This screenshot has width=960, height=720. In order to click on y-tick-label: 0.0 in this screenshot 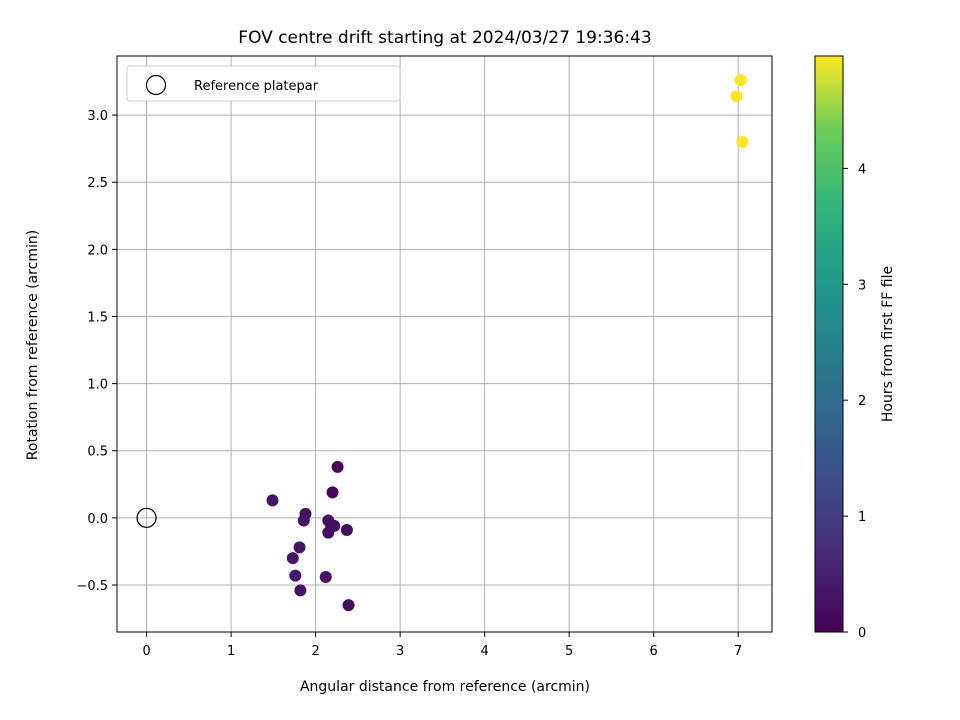, I will do `click(97, 519)`.